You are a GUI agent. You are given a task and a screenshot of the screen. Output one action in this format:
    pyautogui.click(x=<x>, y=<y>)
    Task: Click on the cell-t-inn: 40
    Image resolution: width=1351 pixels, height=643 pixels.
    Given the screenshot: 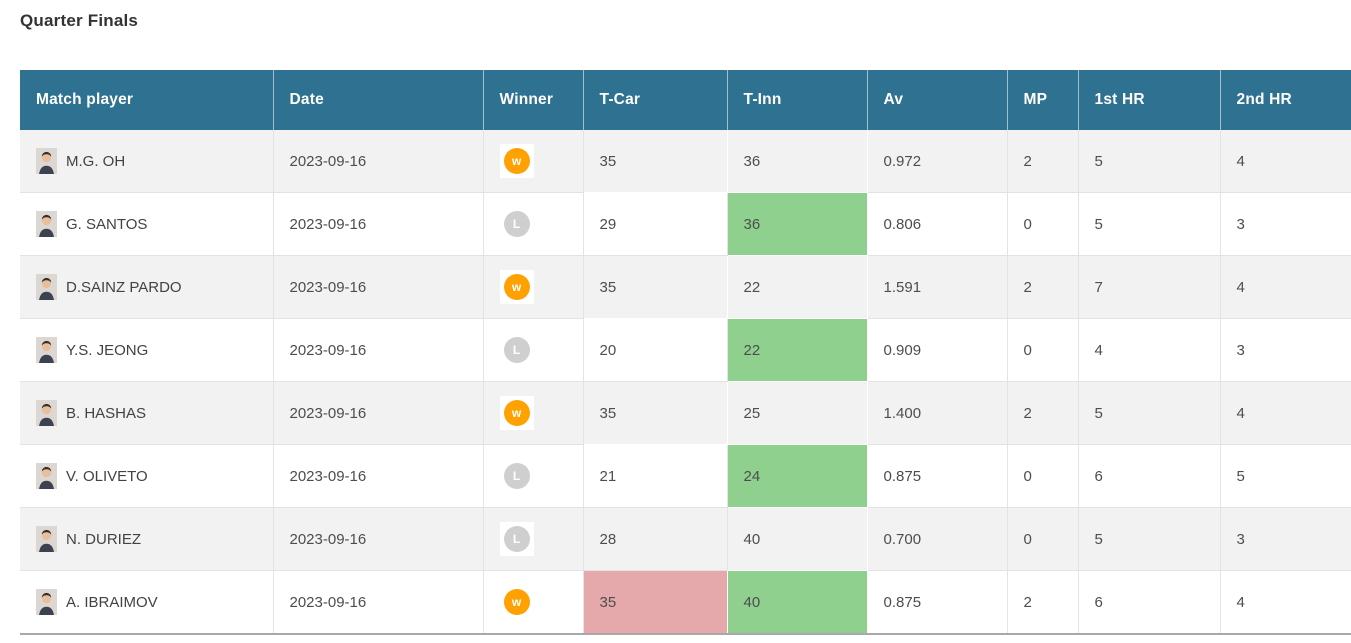 What is the action you would take?
    pyautogui.click(x=797, y=539)
    